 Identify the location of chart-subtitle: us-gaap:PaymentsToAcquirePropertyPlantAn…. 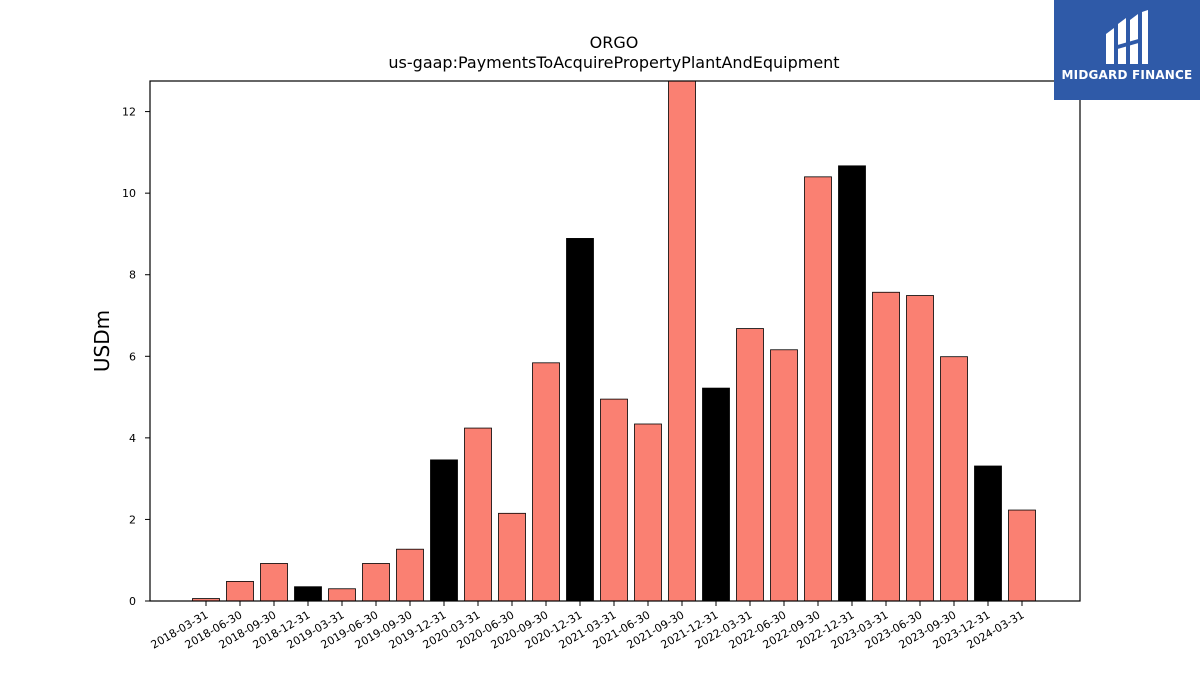
(613, 62).